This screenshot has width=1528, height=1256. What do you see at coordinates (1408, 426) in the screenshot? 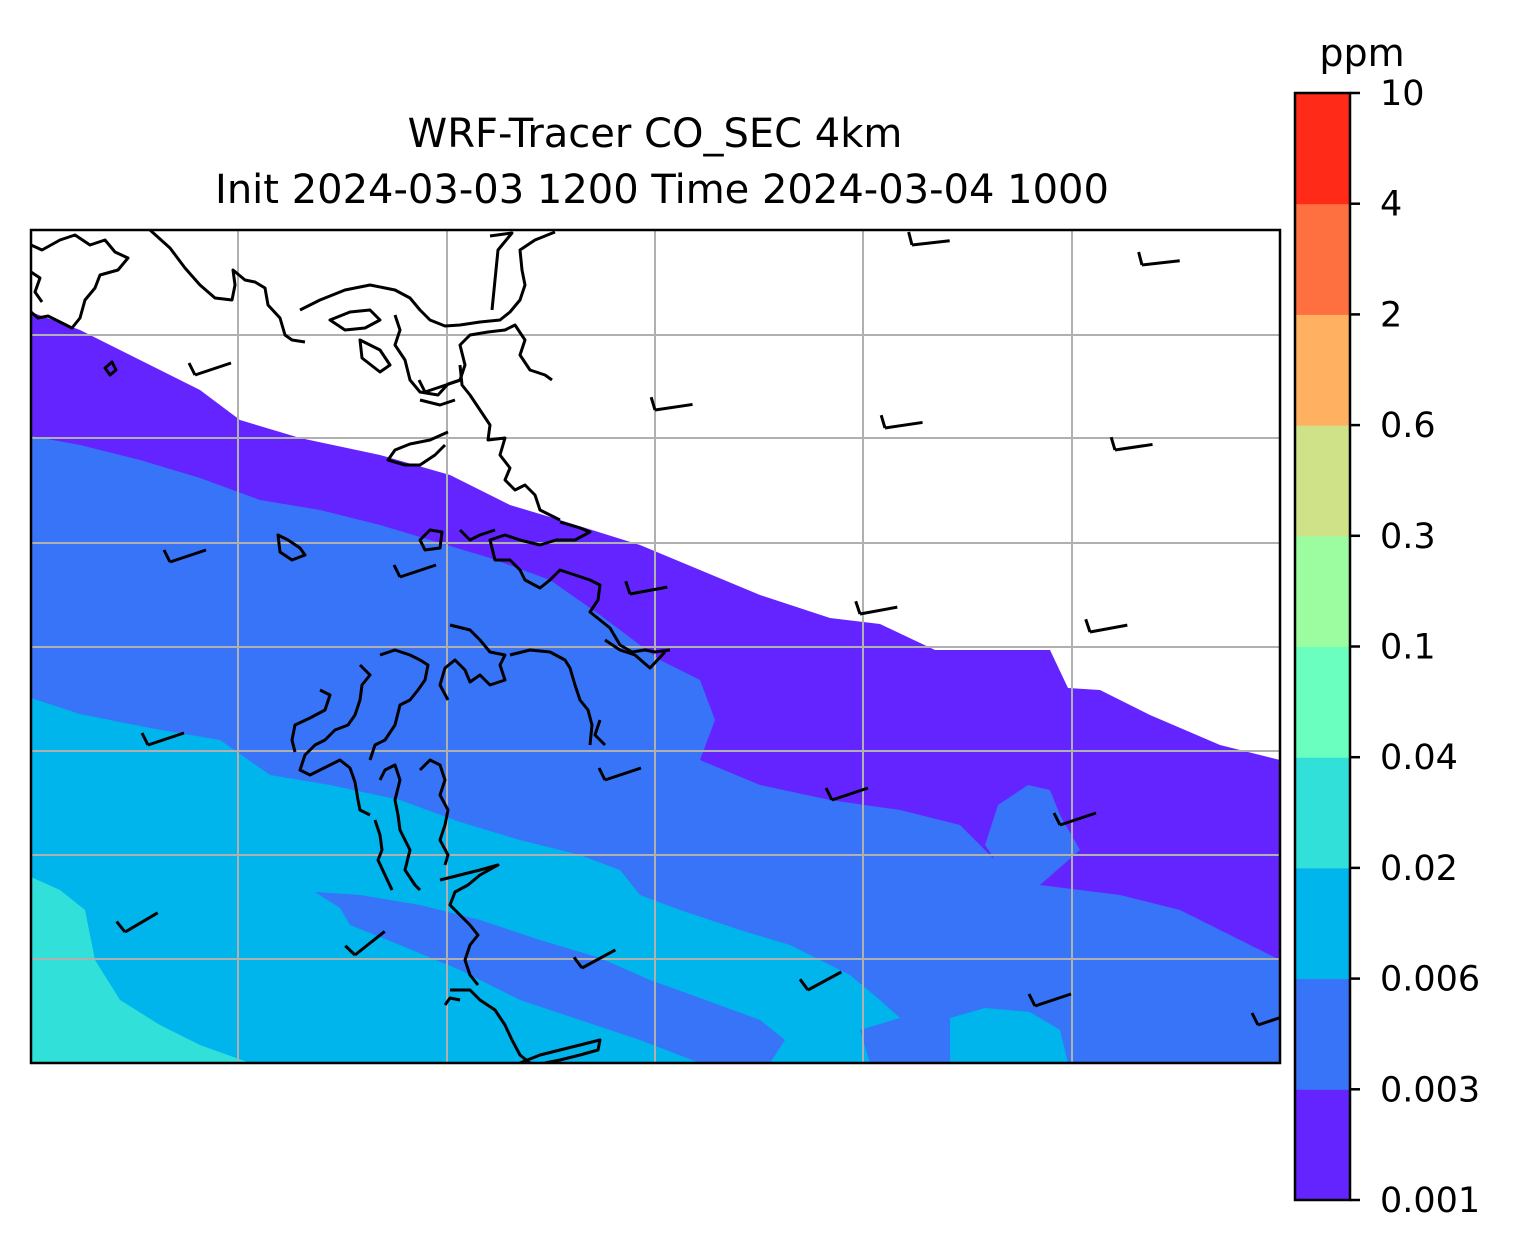
I see `colorbar-tick-label: 0.6` at bounding box center [1408, 426].